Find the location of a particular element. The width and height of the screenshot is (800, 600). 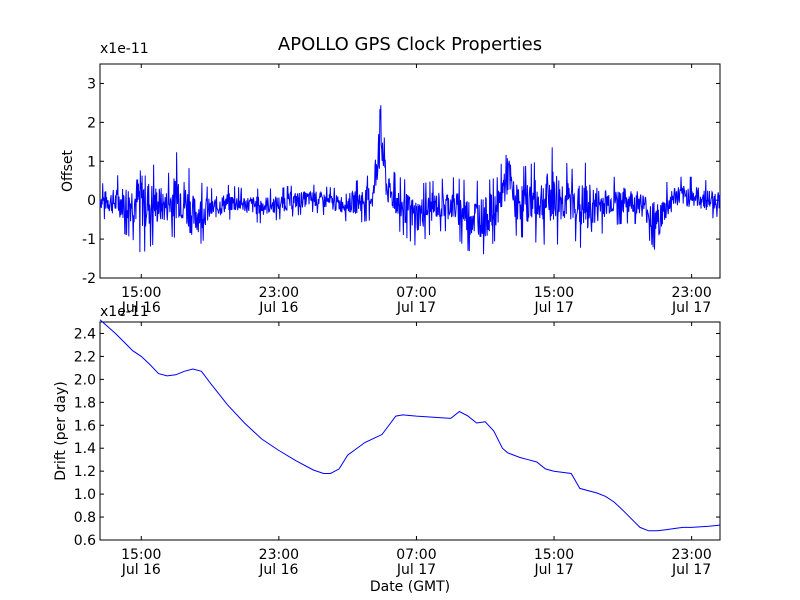

offset-ylabel: Offset is located at coordinates (68, 170).